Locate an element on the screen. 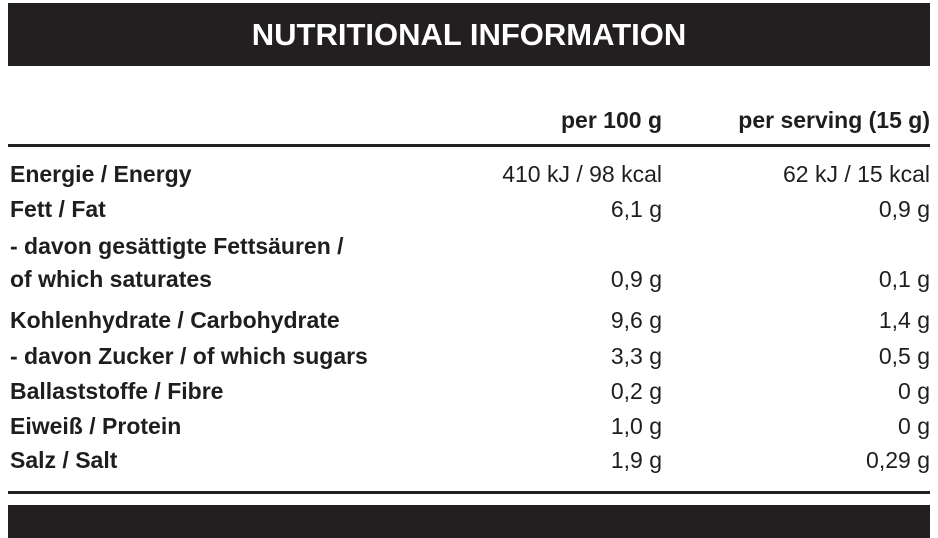 The width and height of the screenshot is (938, 538). row-label: Fett / Fat is located at coordinates (58, 209).